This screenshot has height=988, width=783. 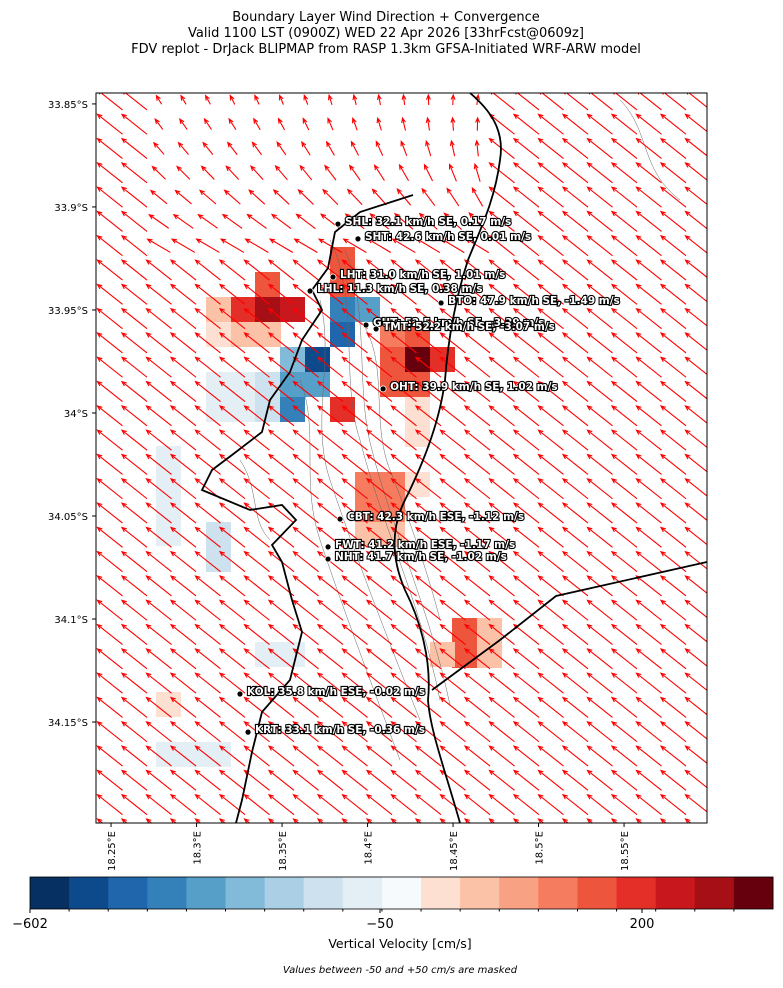 What do you see at coordinates (369, 848) in the screenshot?
I see `x-tick-label: 18.4°E` at bounding box center [369, 848].